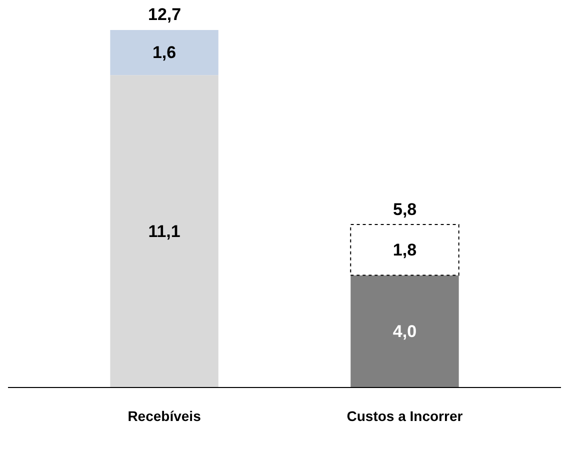 This screenshot has width=569, height=458. Describe the element at coordinates (164, 232) in the screenshot. I see `data-label: 11,1` at that location.